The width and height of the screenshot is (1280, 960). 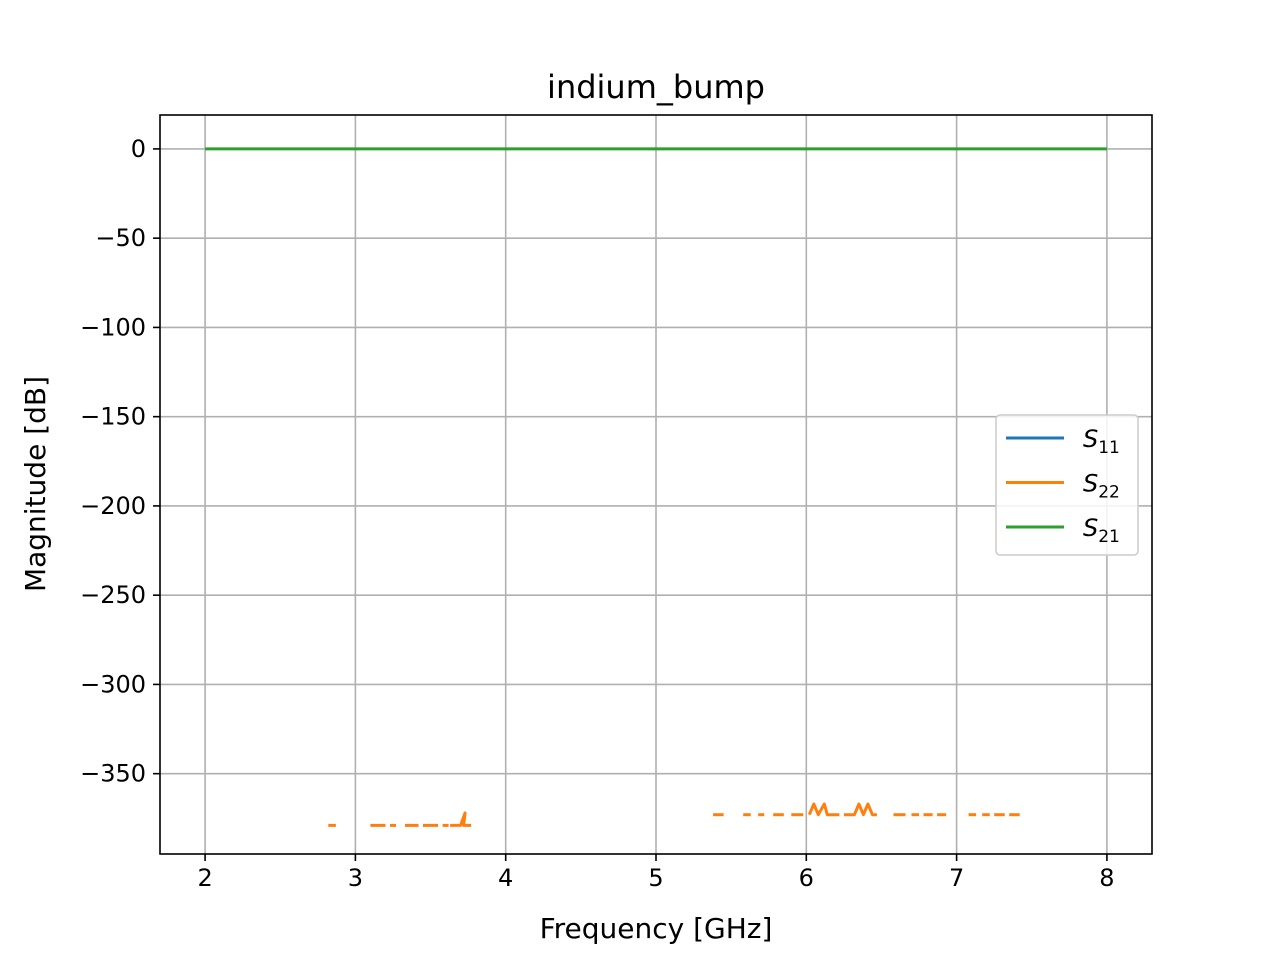 I want to click on x-axis-title: Frequency [GHz], so click(x=656, y=928).